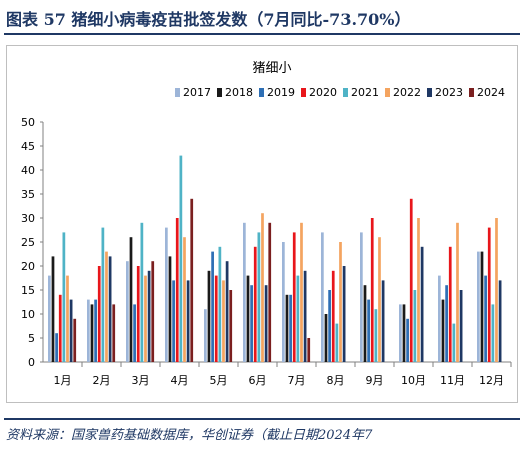 The width and height of the screenshot is (524, 449). I want to click on figure-title: 图表 57 猪细小病毒疫苗批签发数（7月同比-73.70%）, so click(208, 19).